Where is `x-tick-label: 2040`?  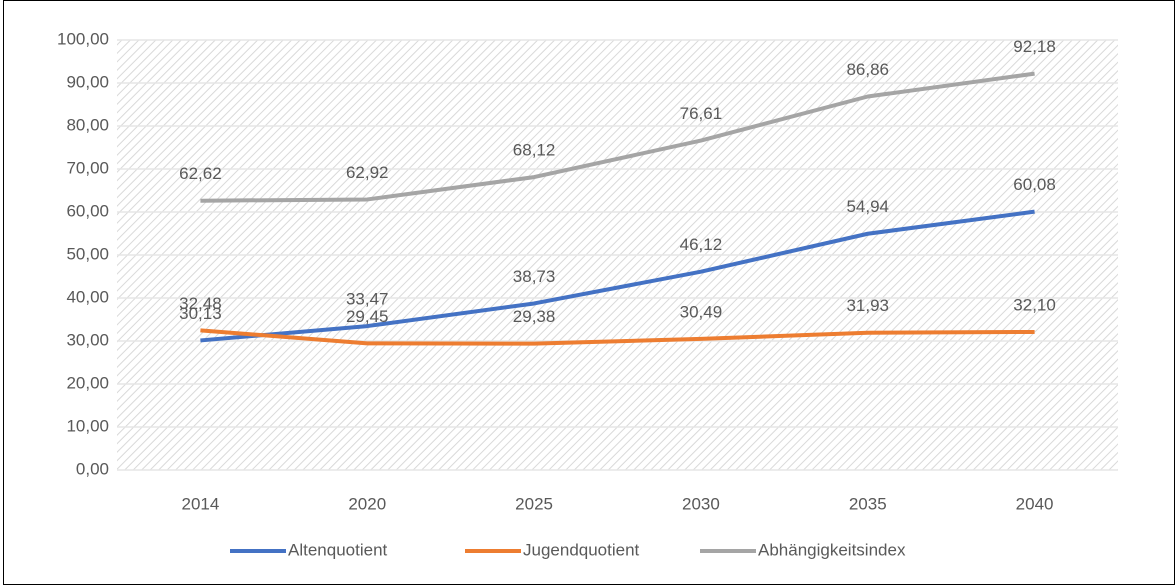
x-tick-label: 2040 is located at coordinates (1035, 503).